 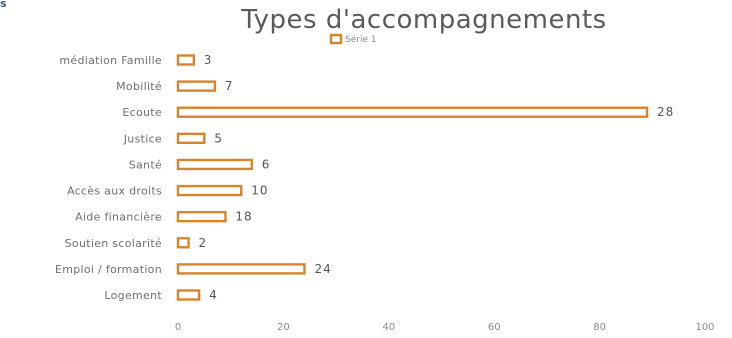 What do you see at coordinates (178, 327) in the screenshot?
I see `x-tick-label: 0` at bounding box center [178, 327].